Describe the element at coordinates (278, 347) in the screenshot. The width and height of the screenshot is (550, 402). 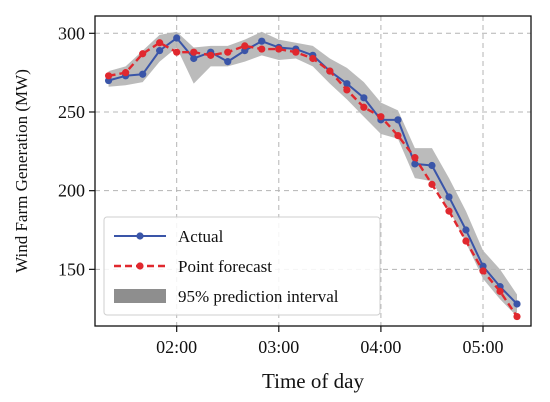
I see `x-tick-label: 03:00` at that location.